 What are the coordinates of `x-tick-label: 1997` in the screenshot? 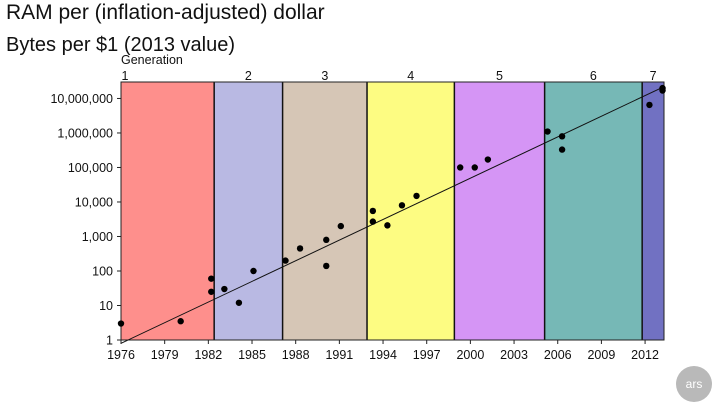 It's located at (427, 355).